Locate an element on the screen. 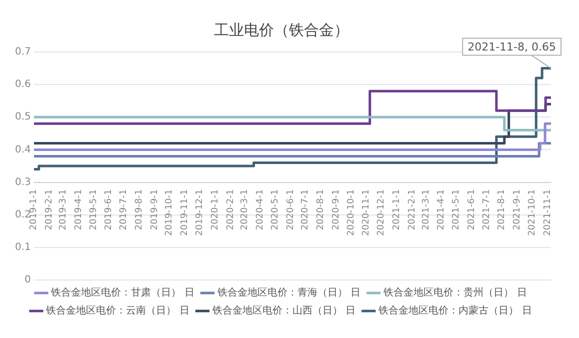  y-tick-label: 0 is located at coordinates (27, 280).